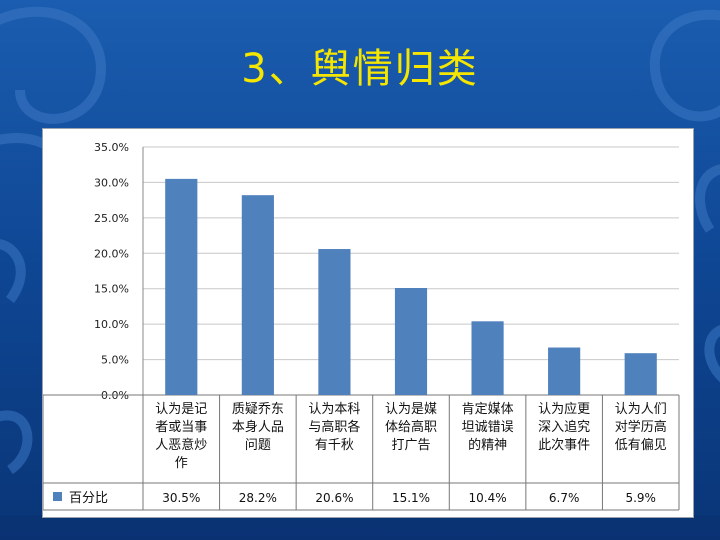  I want to click on data-label: 10.4%, so click(488, 498).